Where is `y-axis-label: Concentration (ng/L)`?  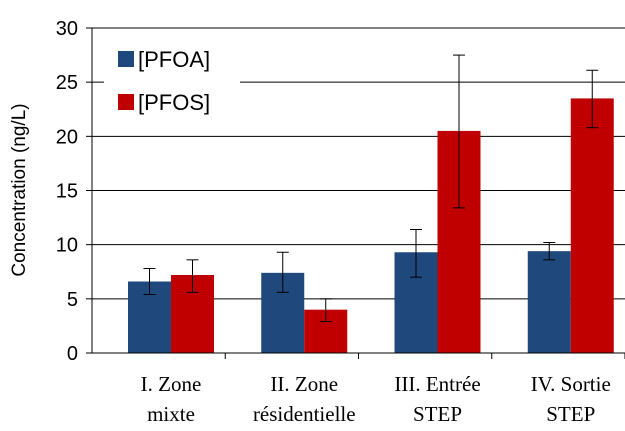
y-axis-label: Concentration (ng/L) is located at coordinates (19, 189).